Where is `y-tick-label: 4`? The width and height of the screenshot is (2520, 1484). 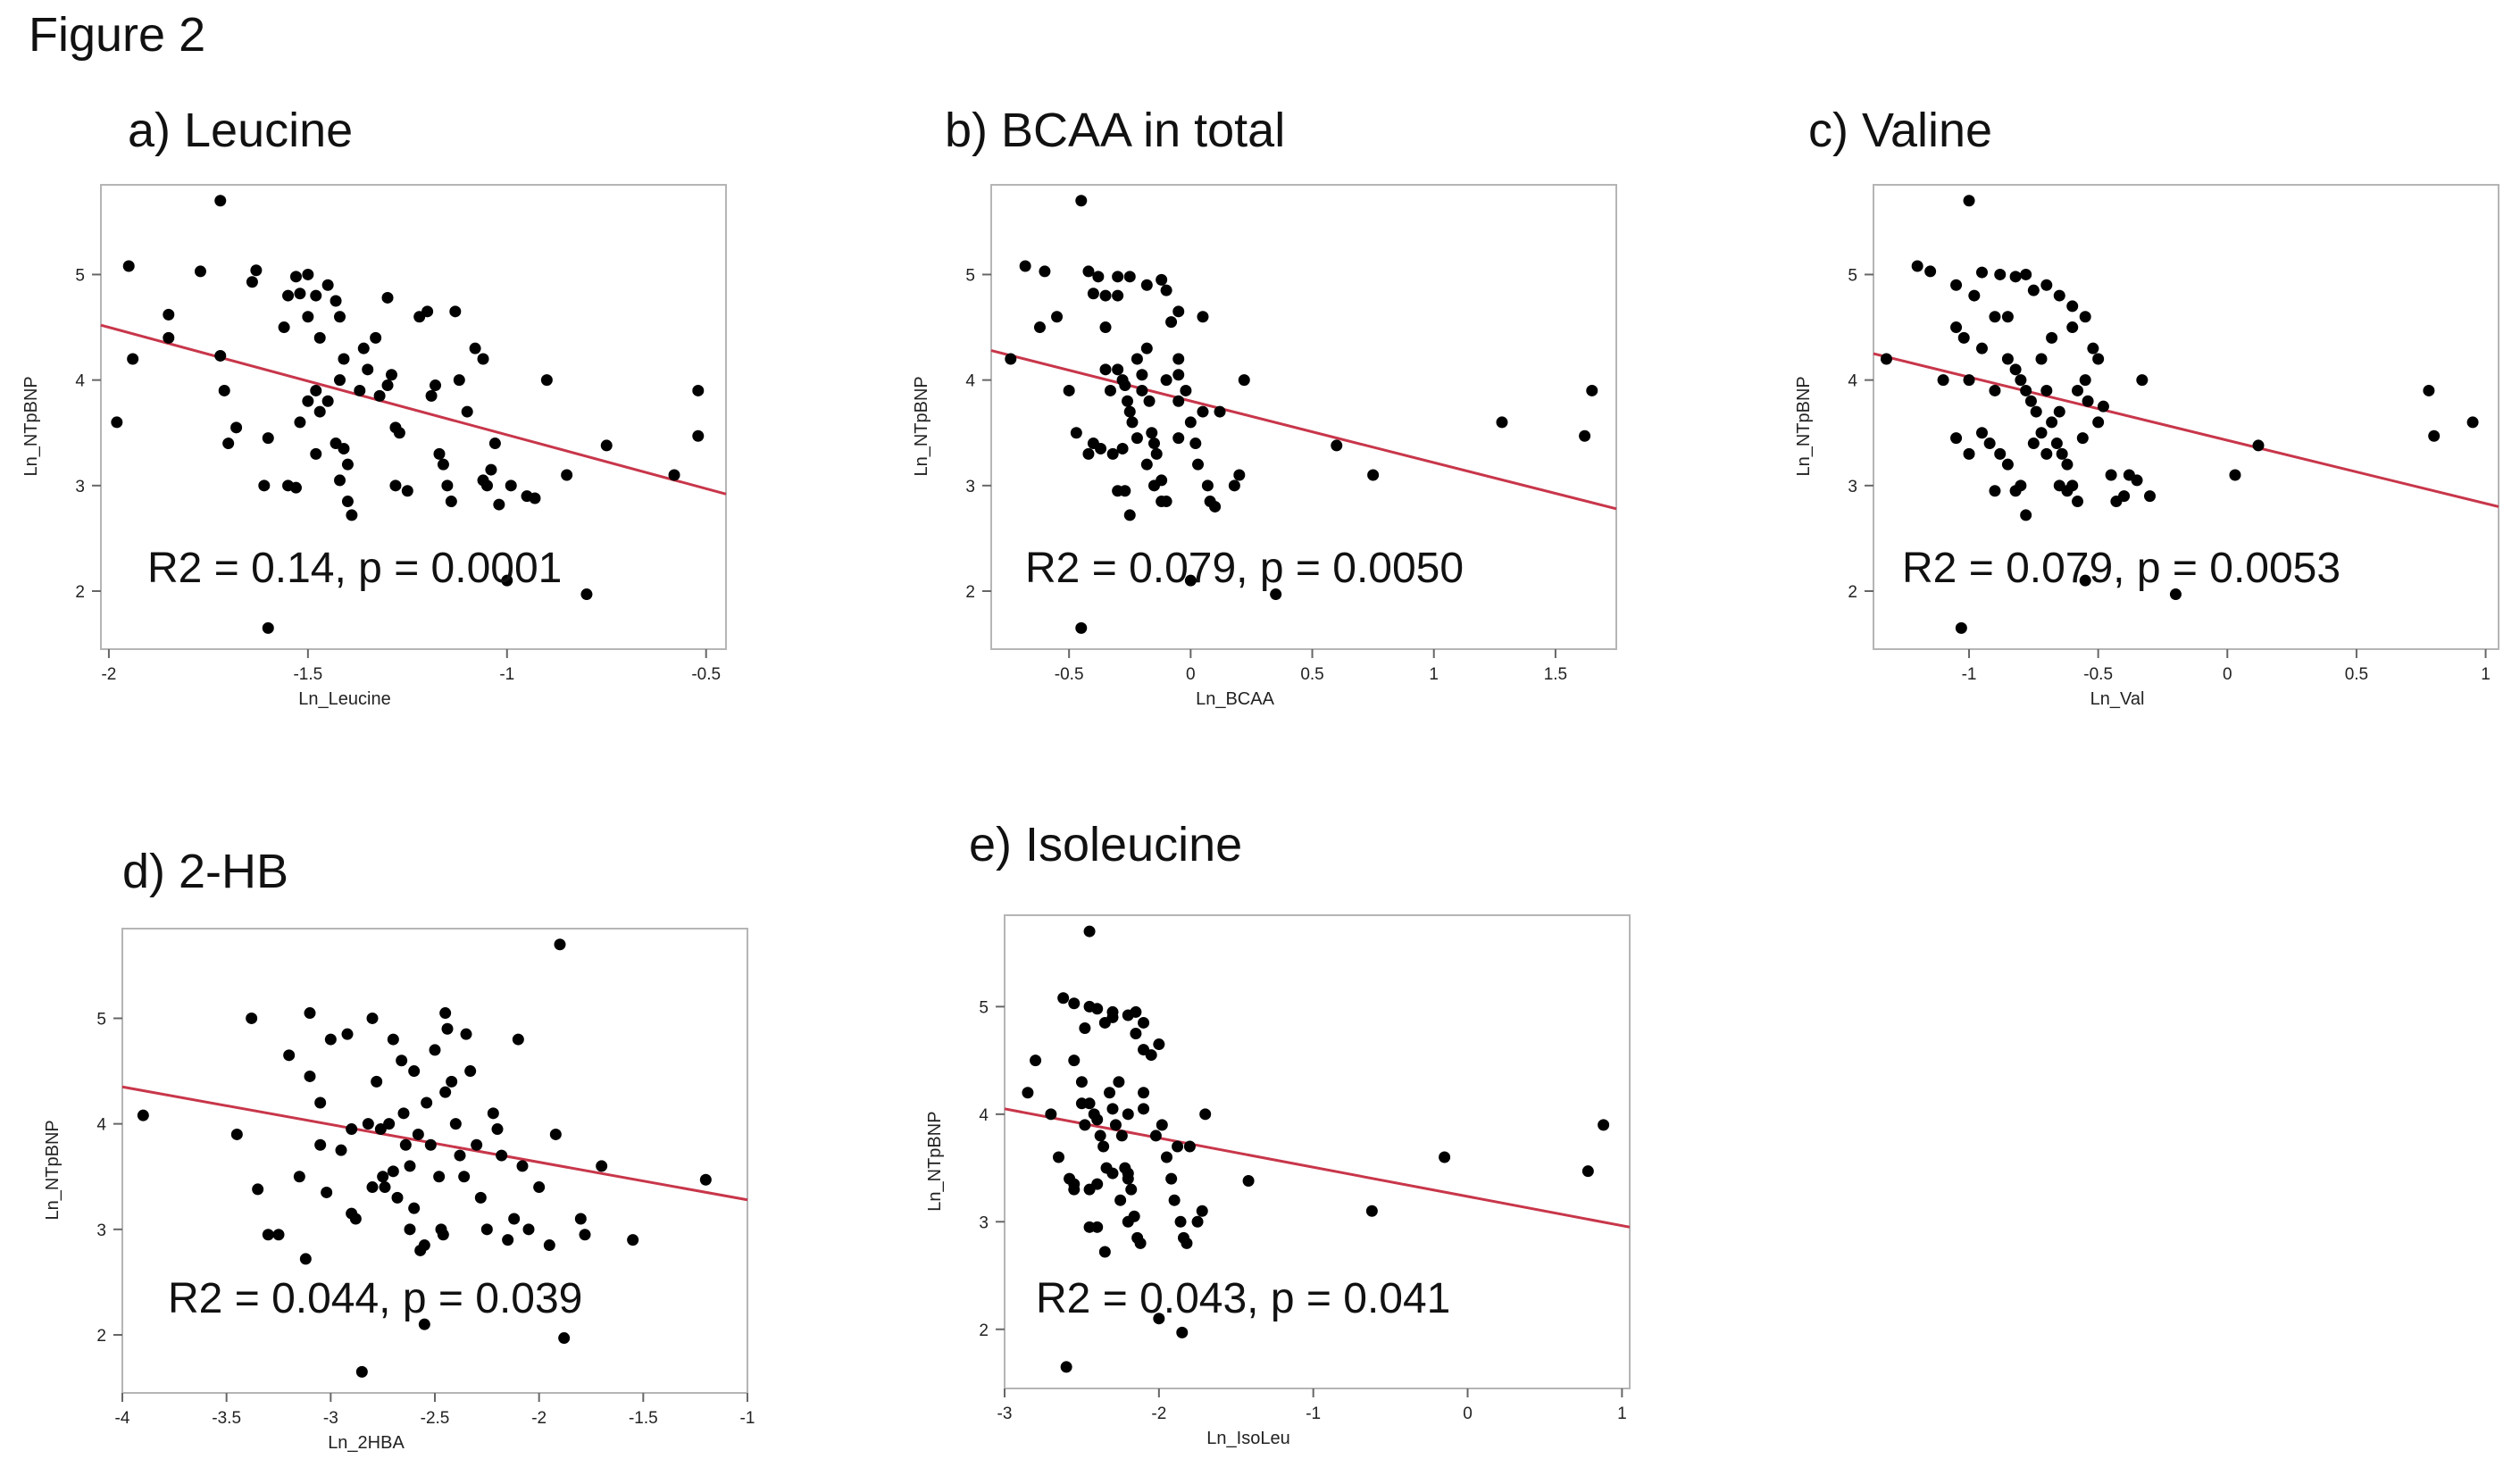 y-tick-label: 4 is located at coordinates (970, 381).